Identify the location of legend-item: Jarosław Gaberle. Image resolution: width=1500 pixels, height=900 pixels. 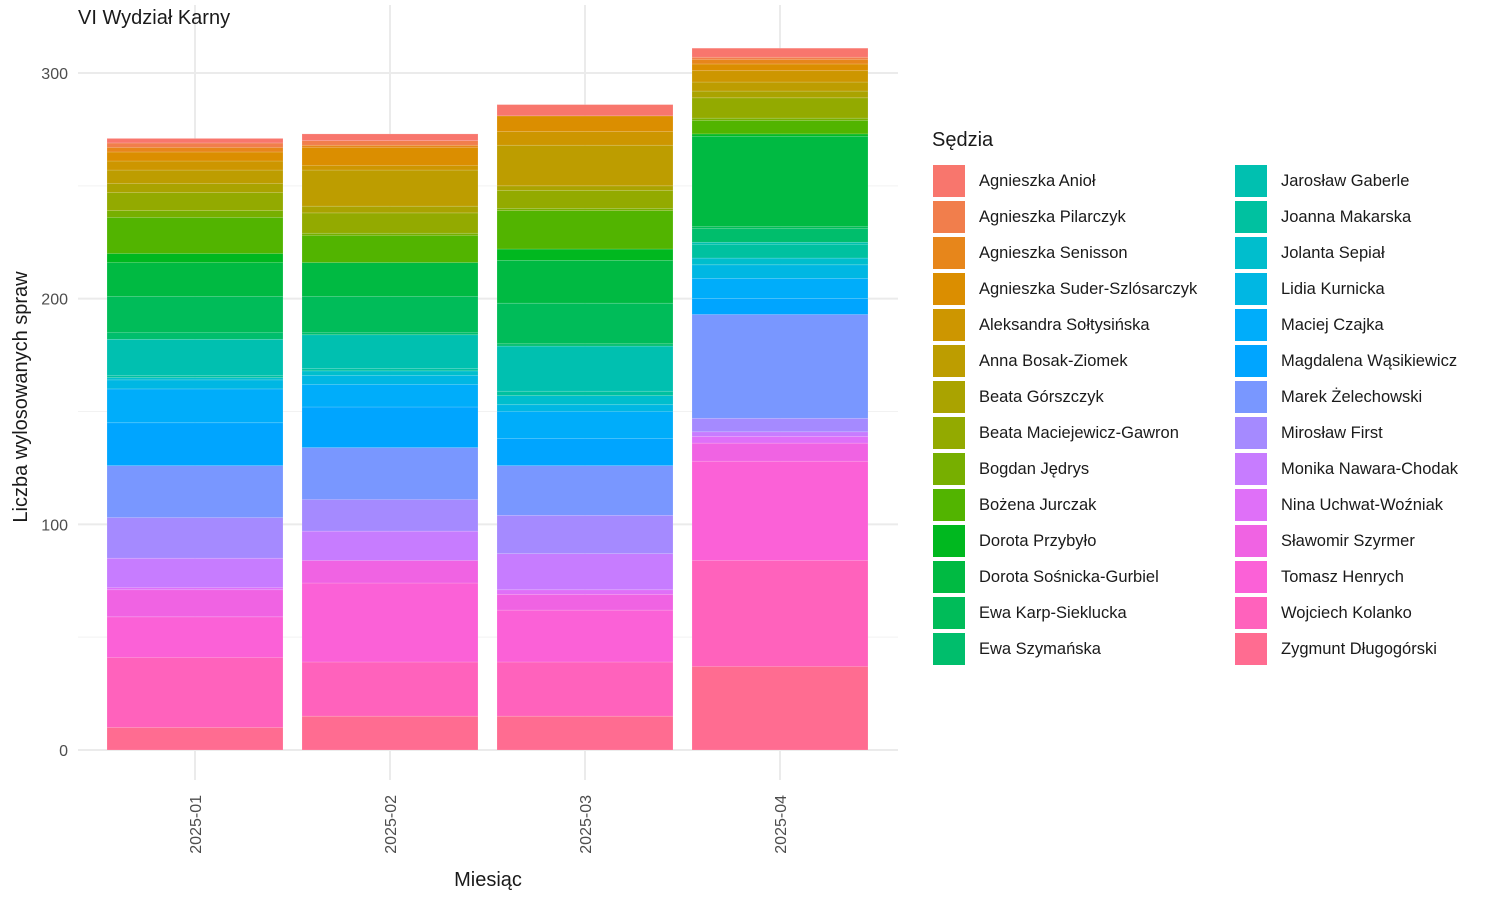
(1322, 181).